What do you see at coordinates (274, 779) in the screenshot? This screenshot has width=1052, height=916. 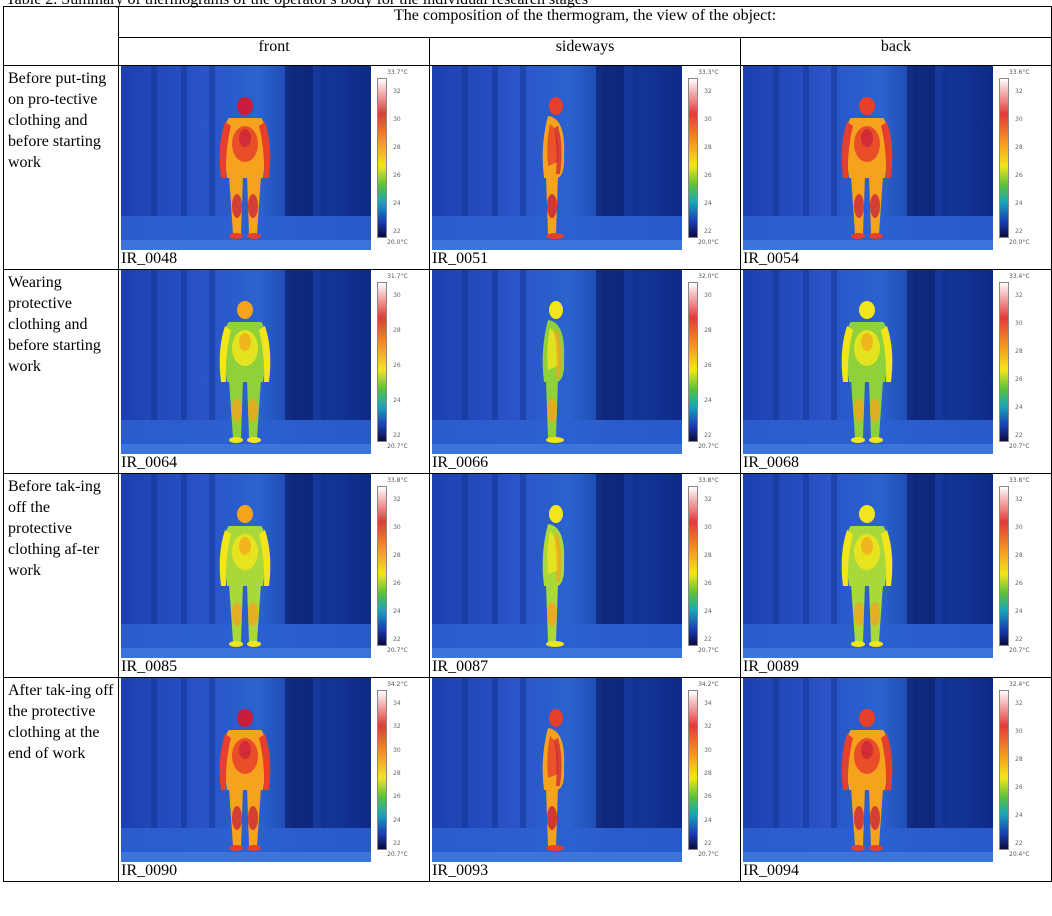 I see `thermogram-cell: 34.2°C 20.7°C 34 32 30 28 26 24 22 IR_0090` at bounding box center [274, 779].